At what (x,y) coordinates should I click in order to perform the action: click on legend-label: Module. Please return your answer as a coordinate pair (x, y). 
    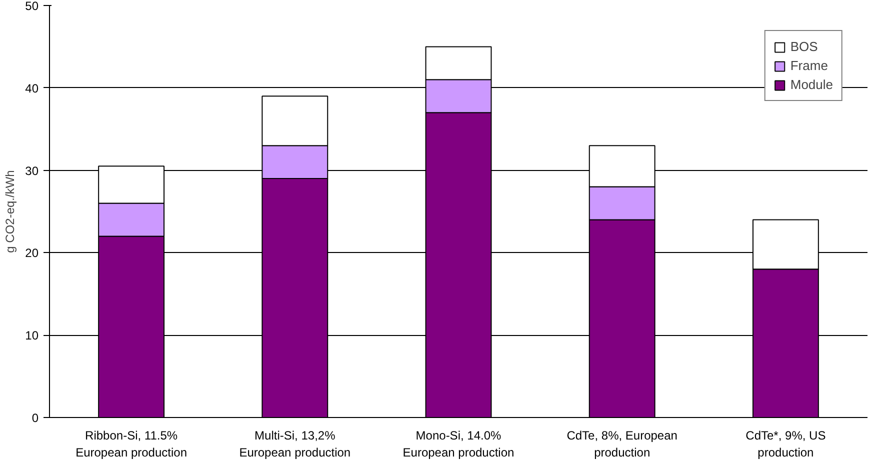
    Looking at the image, I should click on (811, 84).